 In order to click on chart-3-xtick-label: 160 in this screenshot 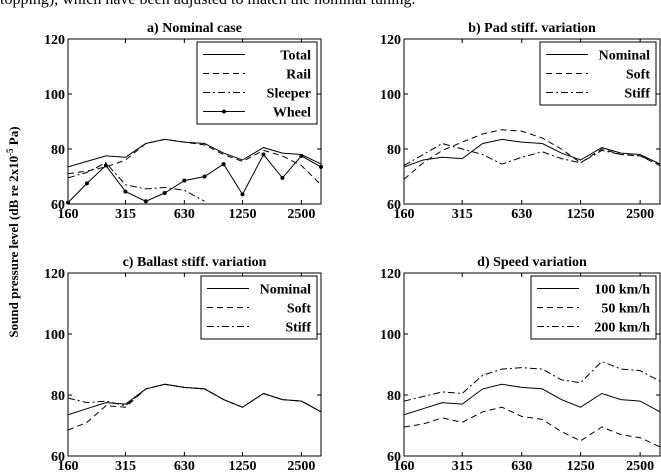, I will do `click(68, 465)`.